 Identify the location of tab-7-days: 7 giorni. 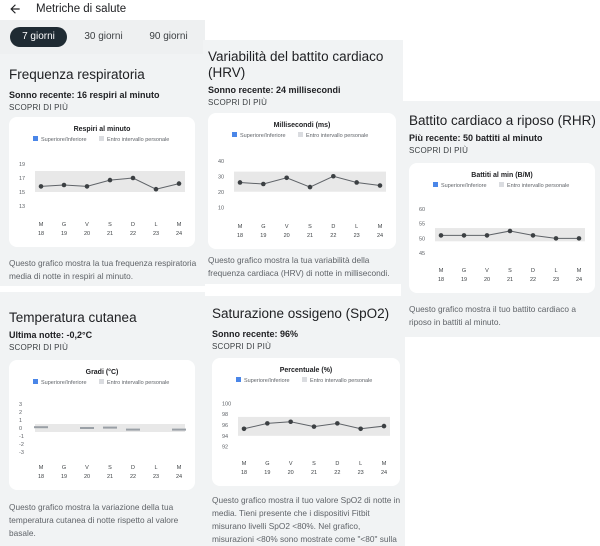
(38, 37).